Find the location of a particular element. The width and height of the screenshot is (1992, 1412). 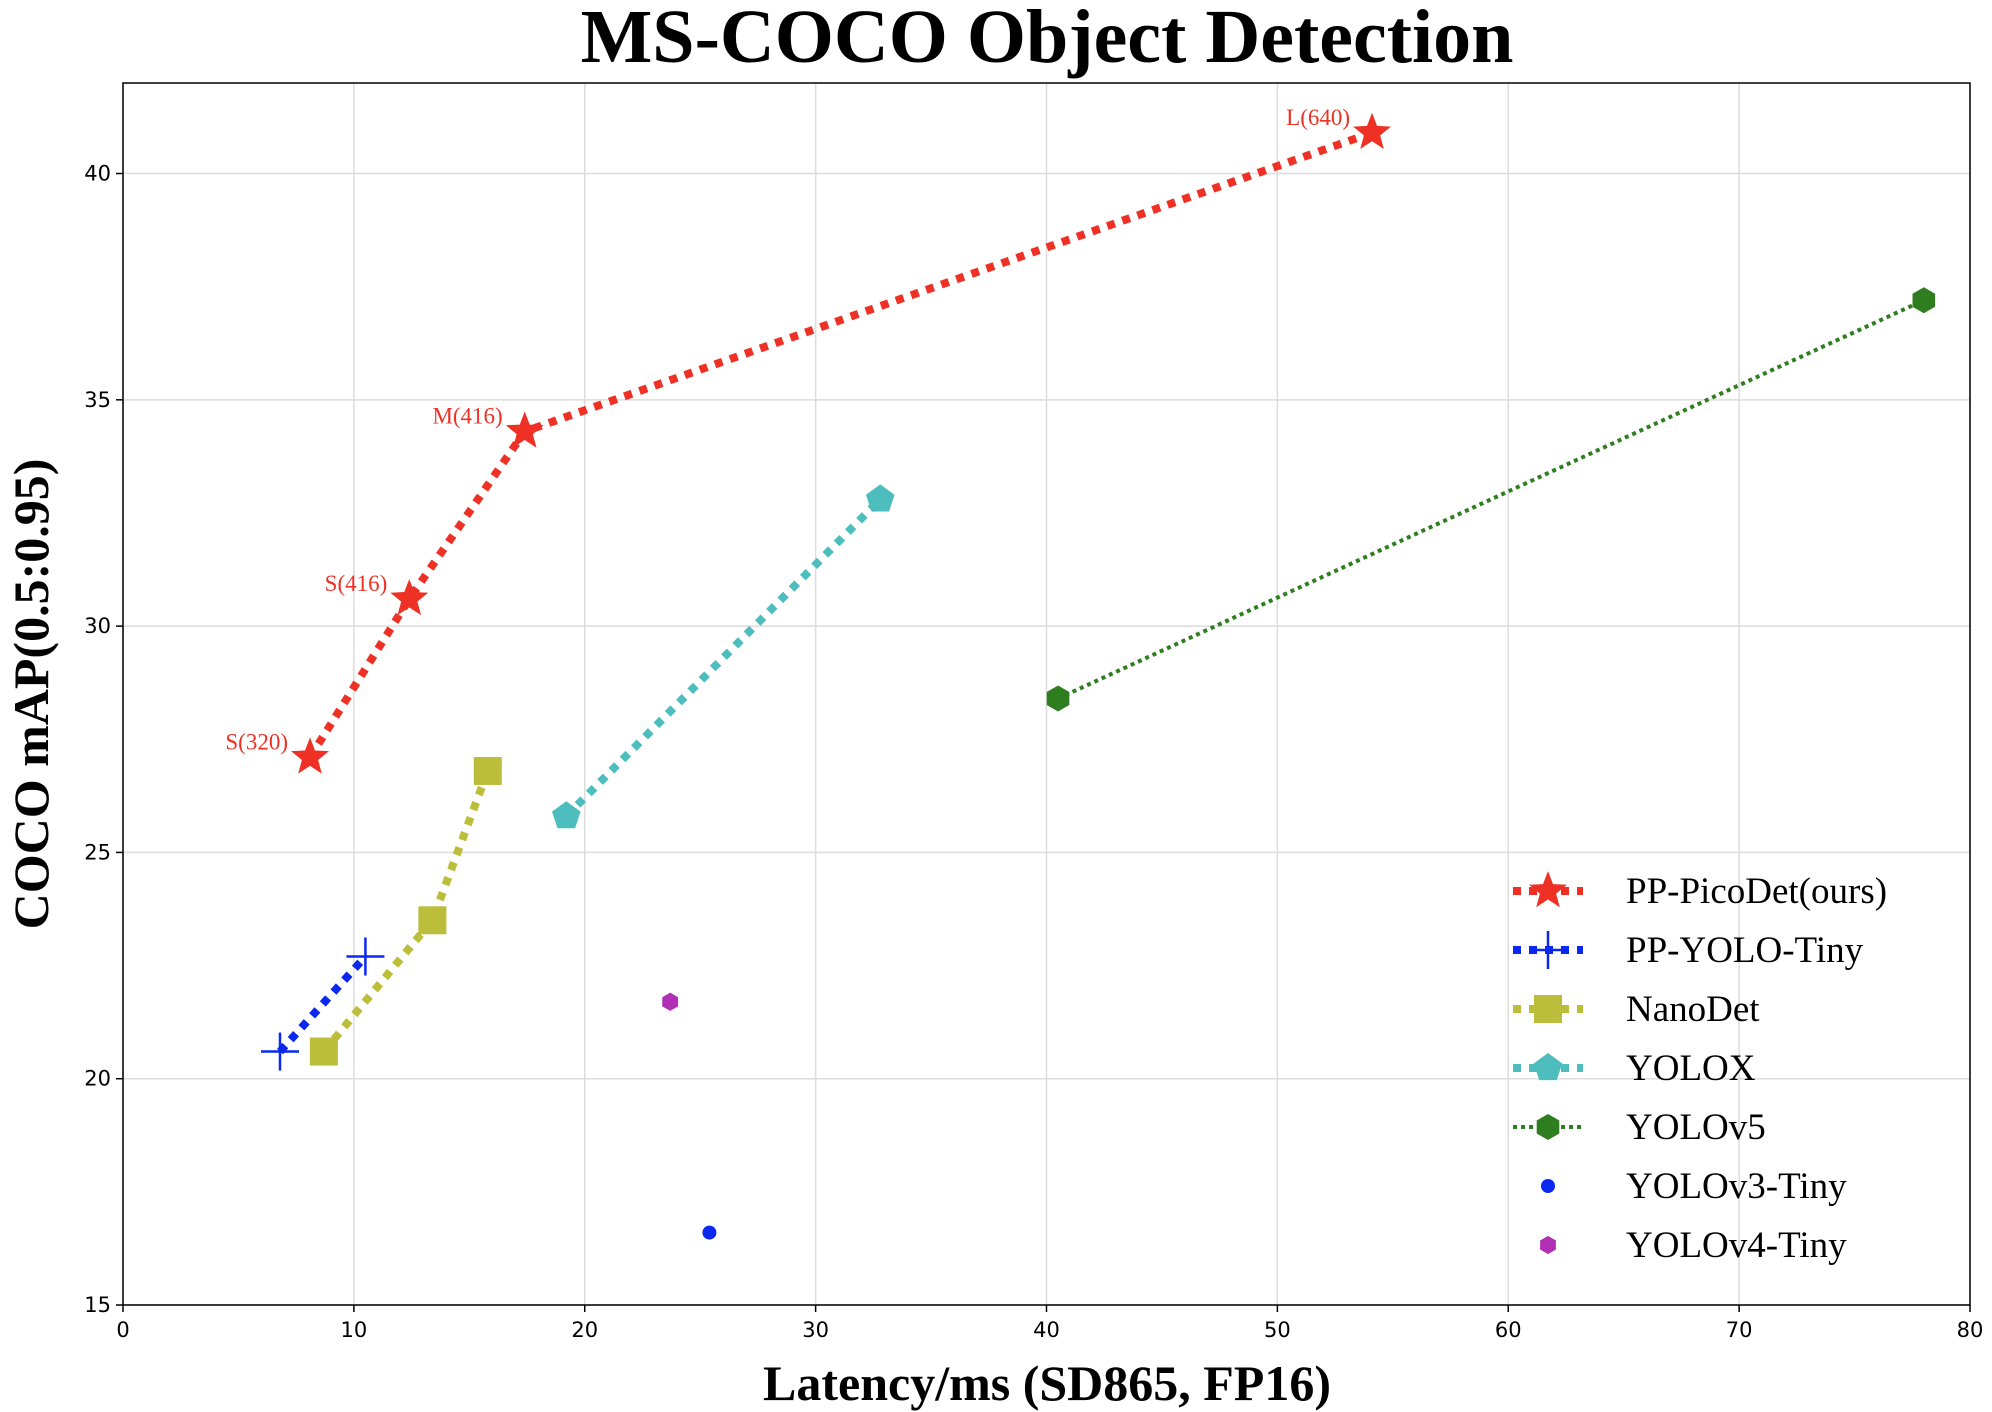

x-tick-label: 80 is located at coordinates (1970, 1330).